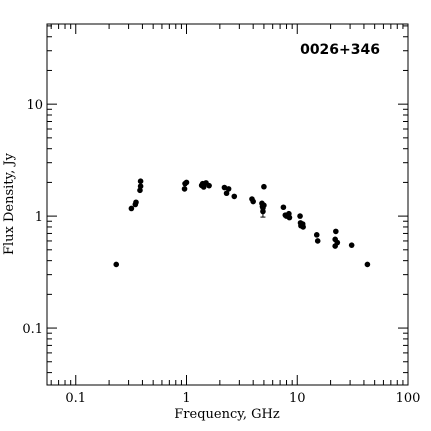 The width and height of the screenshot is (431, 431). What do you see at coordinates (75, 398) in the screenshot?
I see `x-tick-label: 0.1` at bounding box center [75, 398].